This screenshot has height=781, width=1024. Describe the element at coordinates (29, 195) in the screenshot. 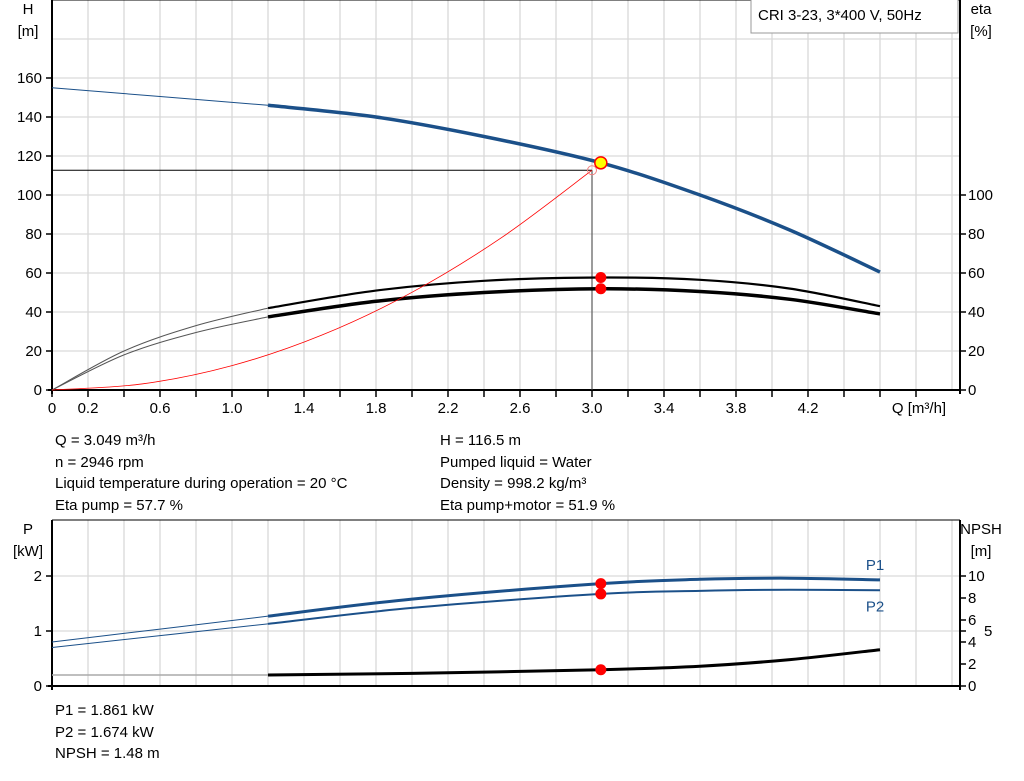

I see `y-tick-label: 100` at that location.